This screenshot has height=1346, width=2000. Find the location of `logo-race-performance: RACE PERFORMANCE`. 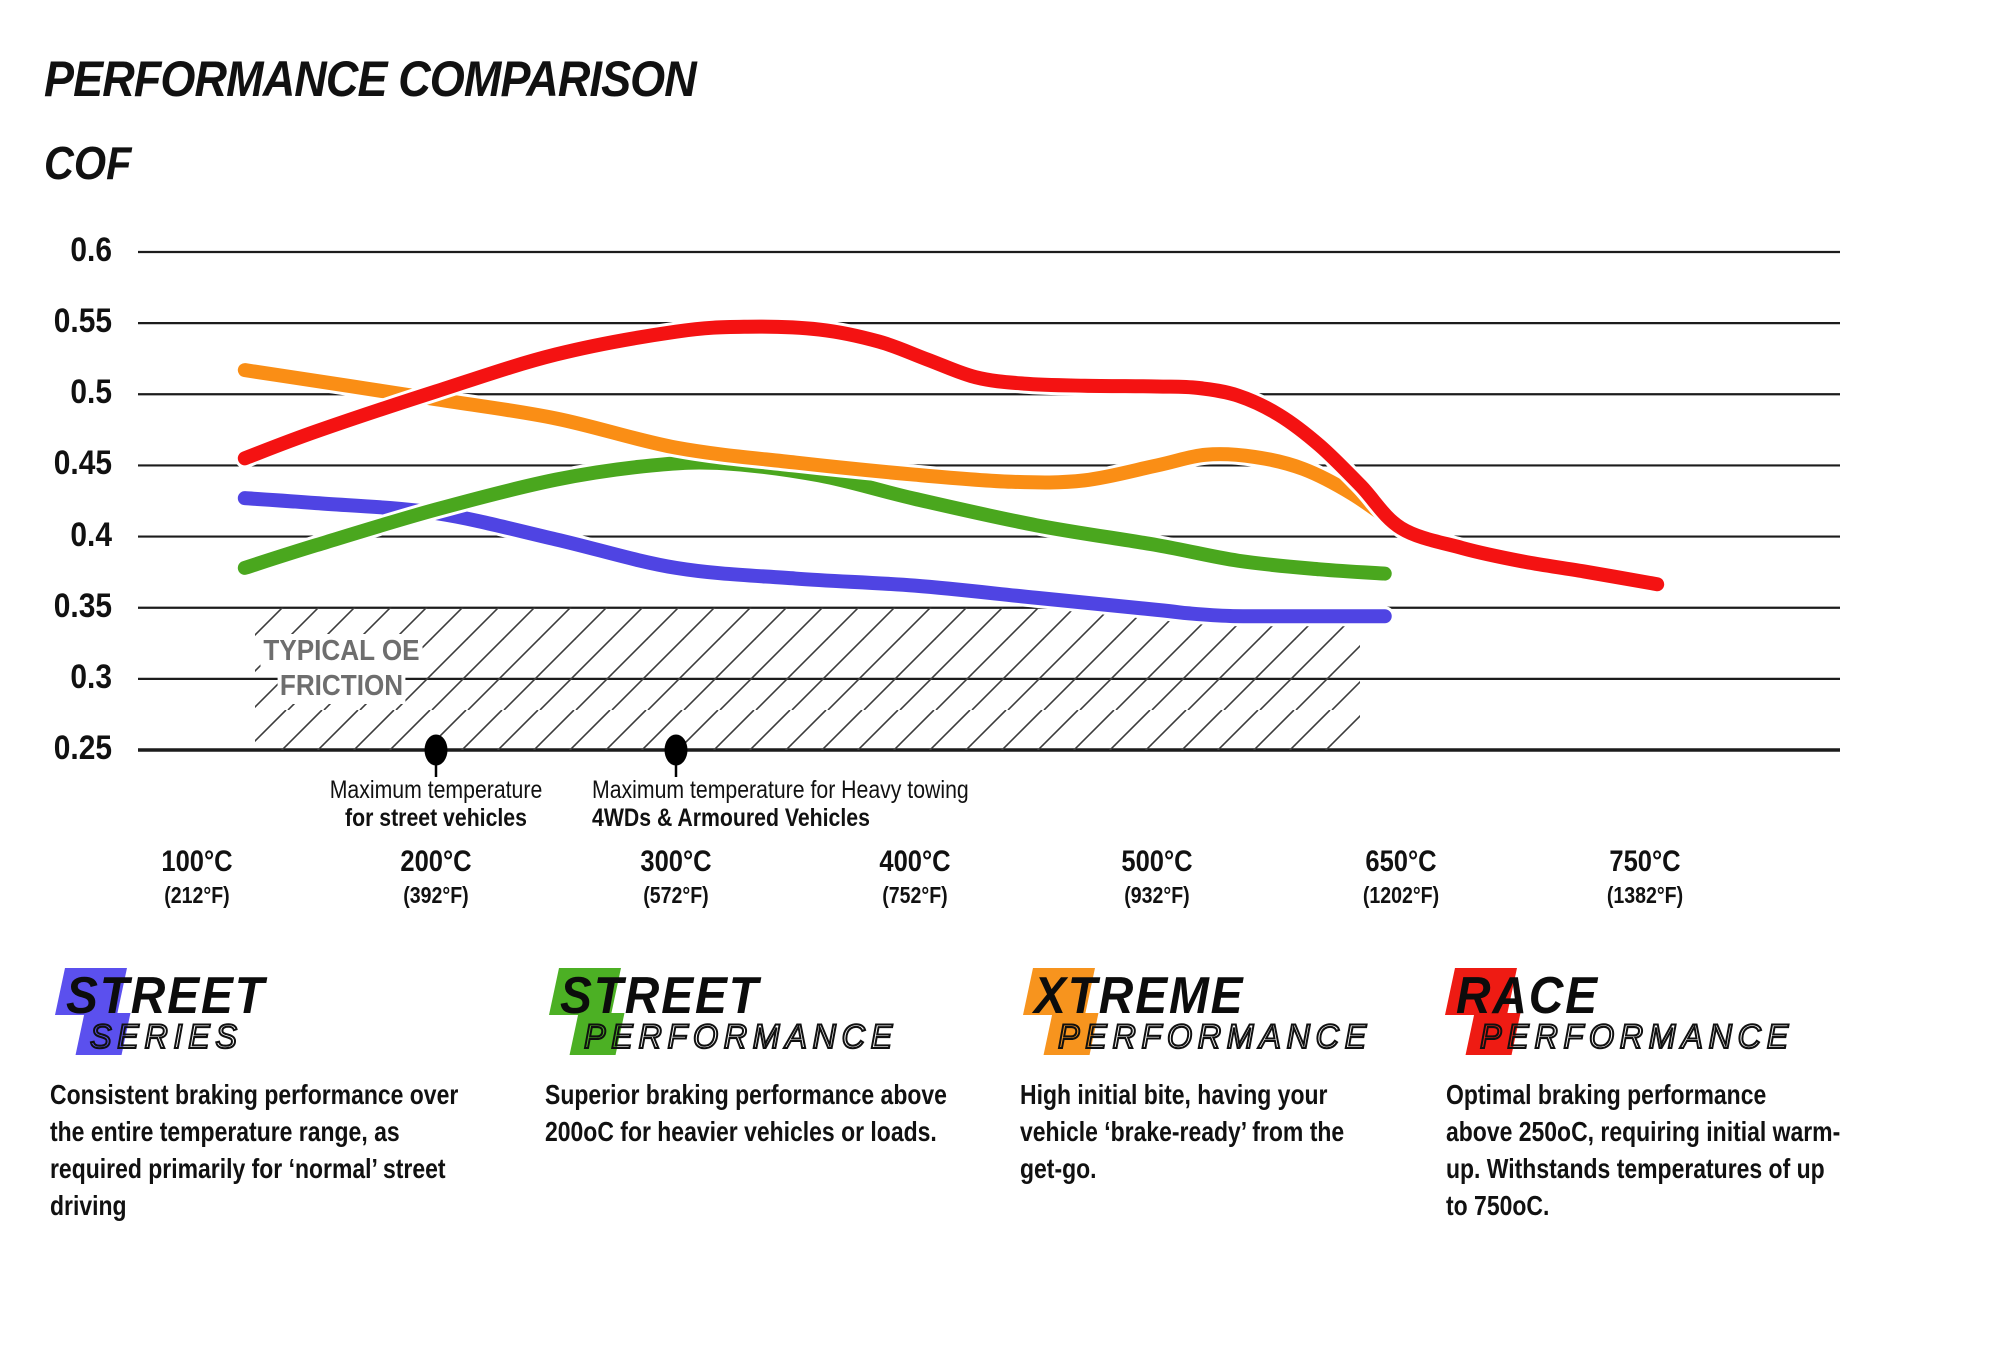

logo-race-performance: RACE PERFORMANCE is located at coordinates (1686, 1014).